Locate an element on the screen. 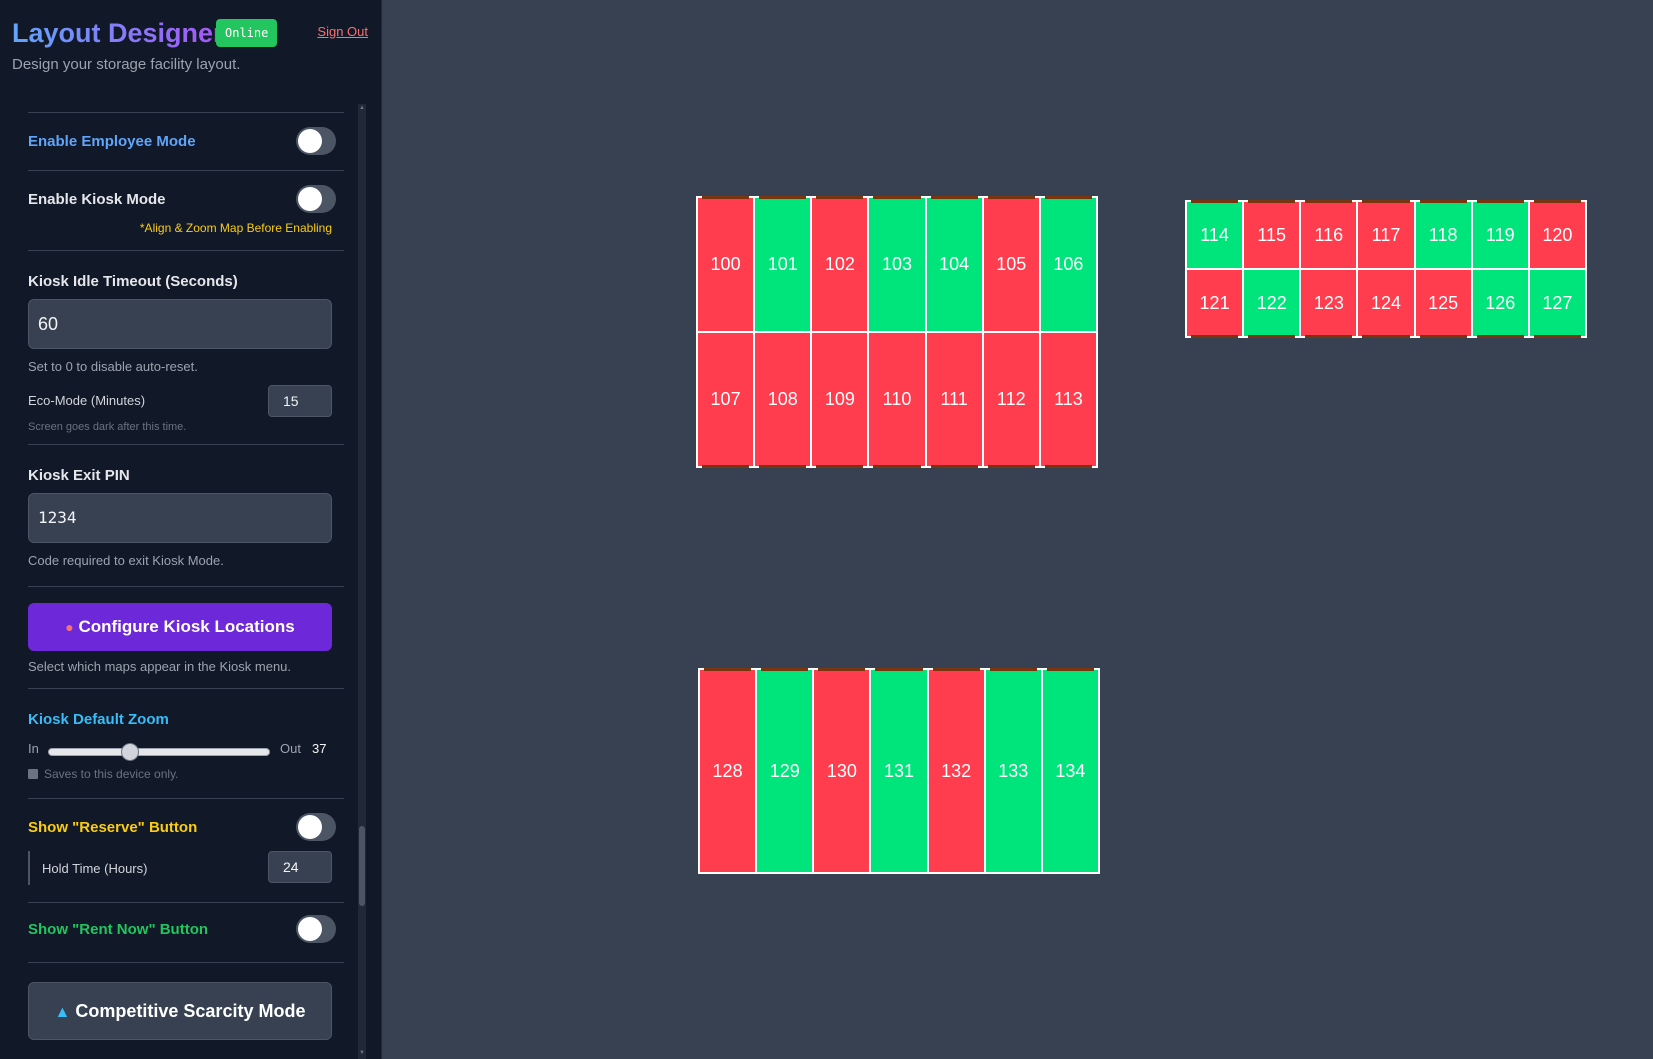 This screenshot has height=1059, width=1653. storage-unit: 116 is located at coordinates (1329, 234).